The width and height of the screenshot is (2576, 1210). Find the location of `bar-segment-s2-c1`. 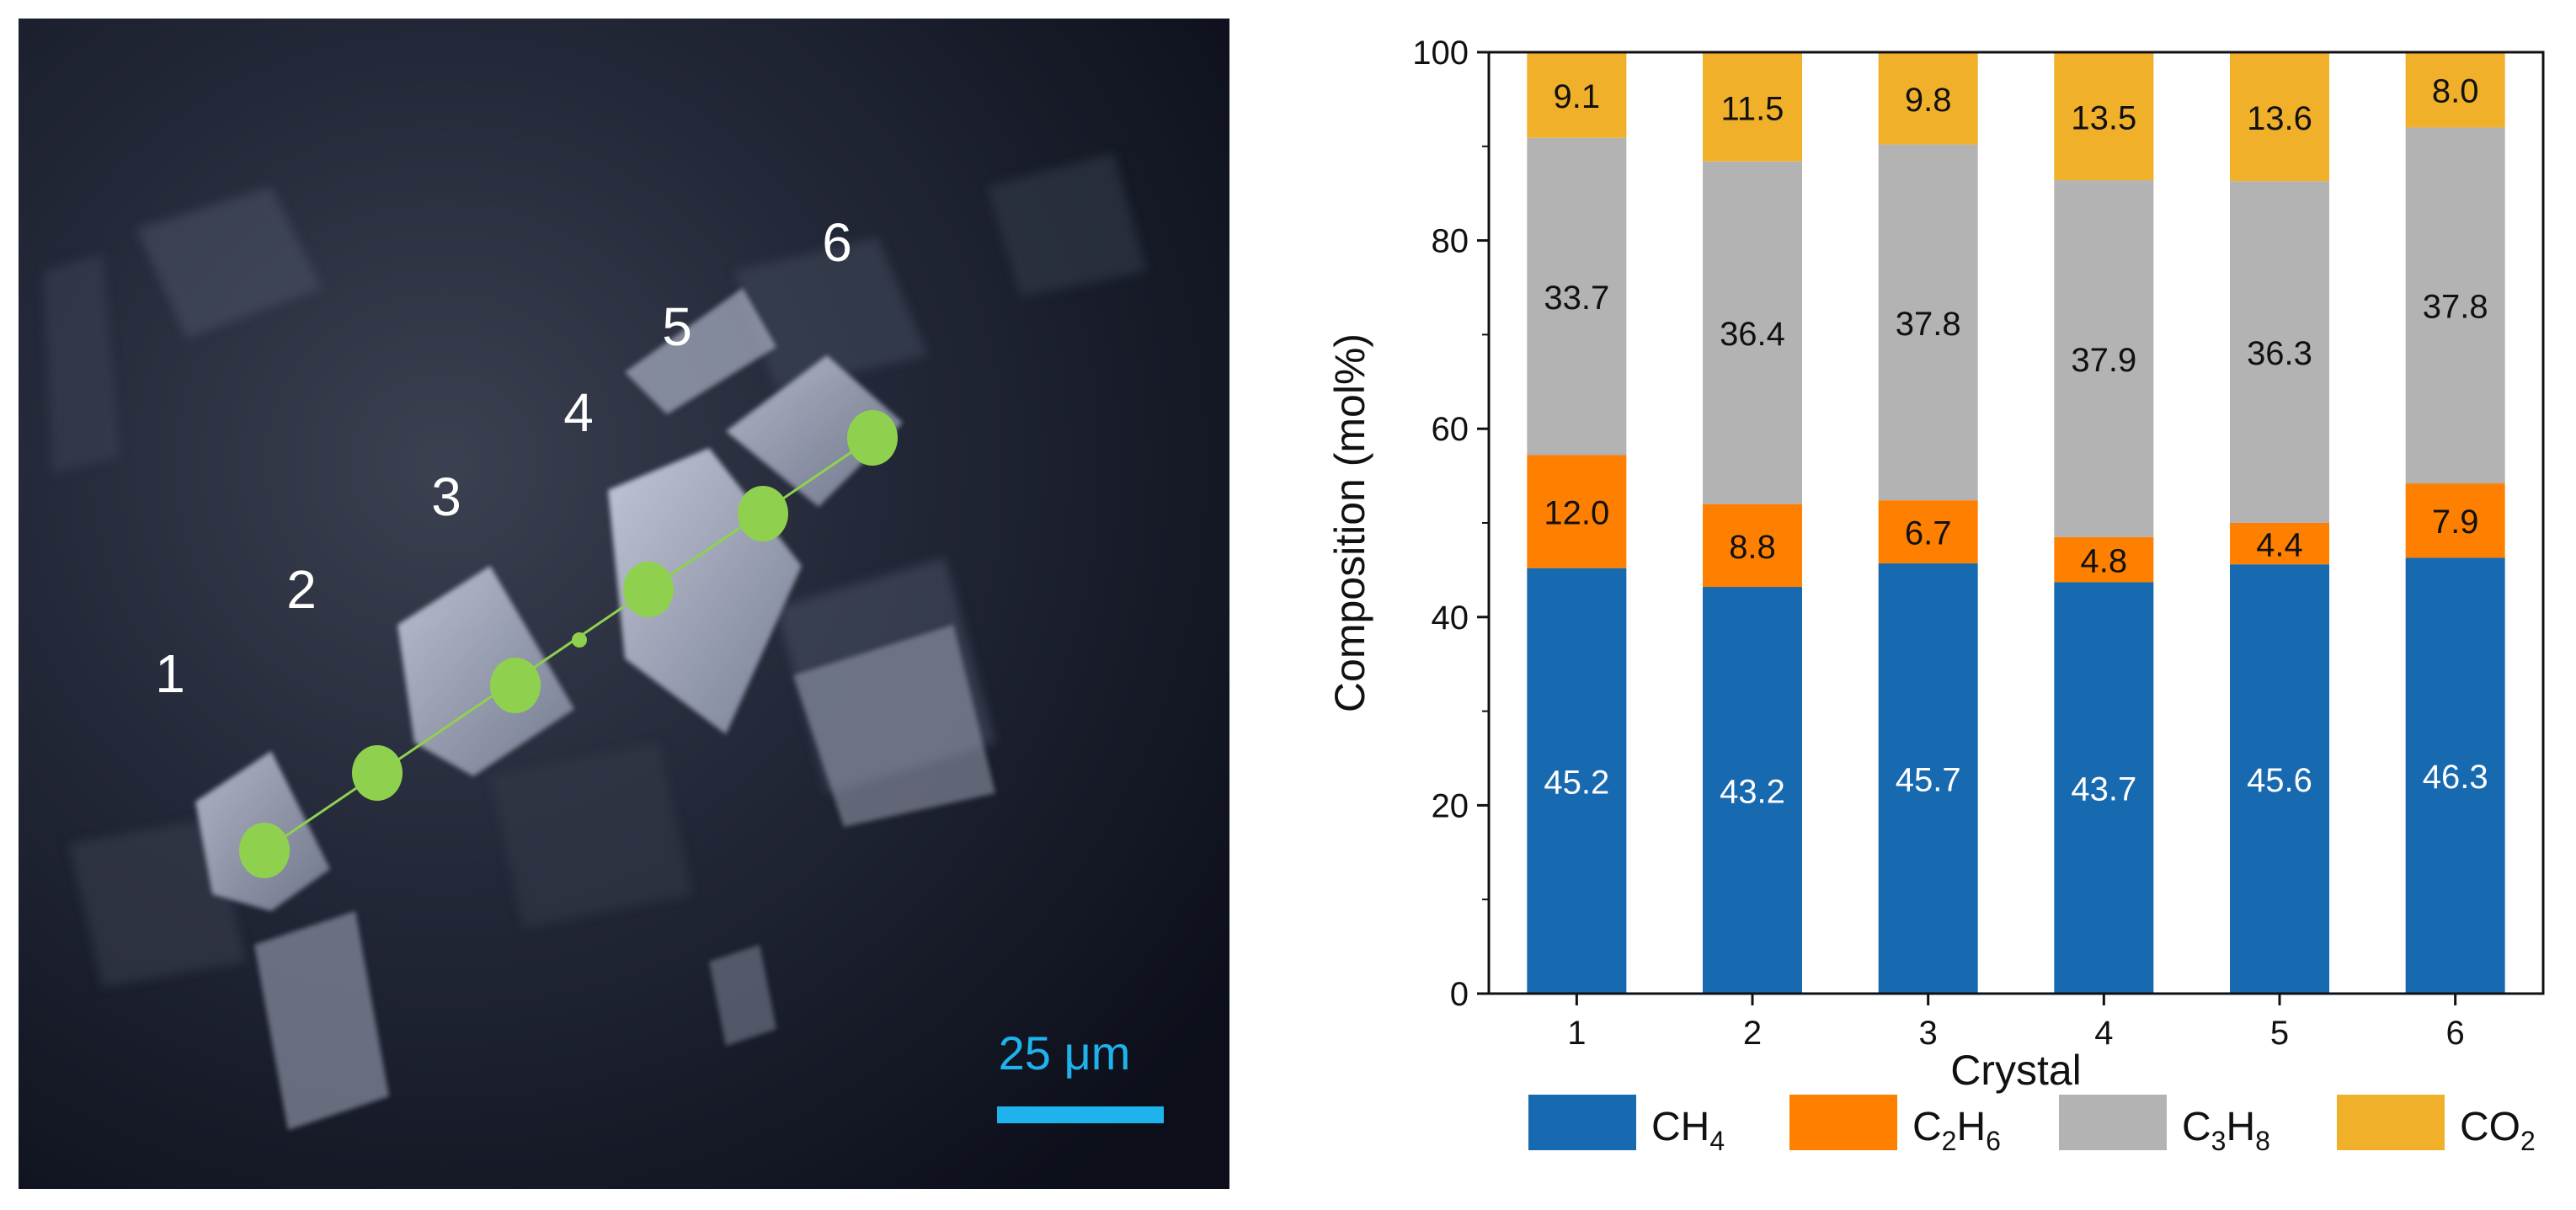

bar-segment-s2-c1 is located at coordinates (1577, 512).